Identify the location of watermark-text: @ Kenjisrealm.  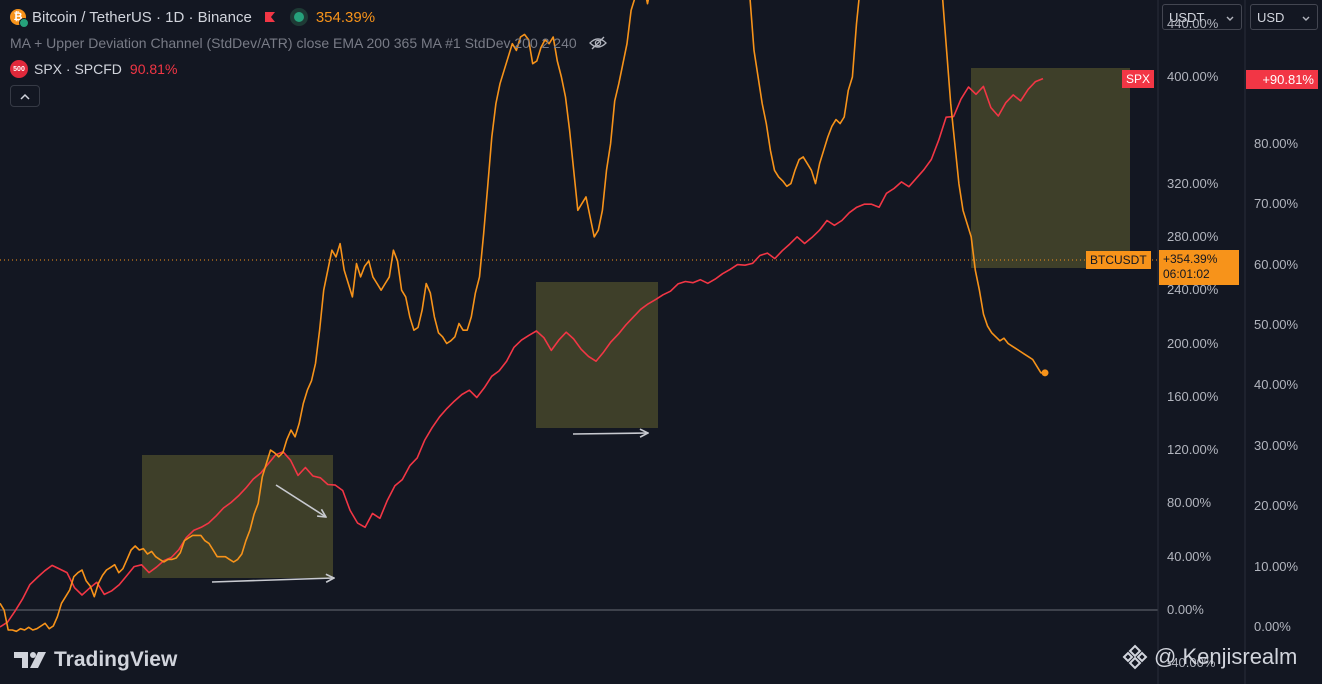
(1226, 656).